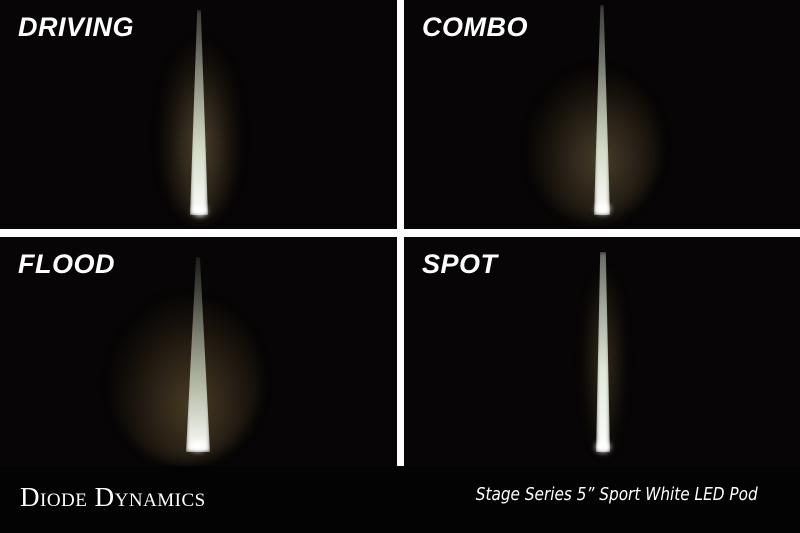 This screenshot has width=800, height=533. What do you see at coordinates (66, 264) in the screenshot?
I see `panel-label: FLOOD` at bounding box center [66, 264].